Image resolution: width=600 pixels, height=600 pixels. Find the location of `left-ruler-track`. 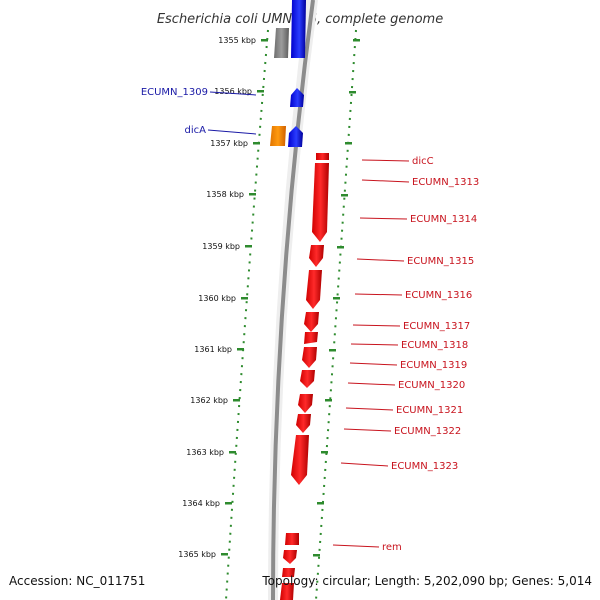

left-ruler-track is located at coordinates (247, 314).